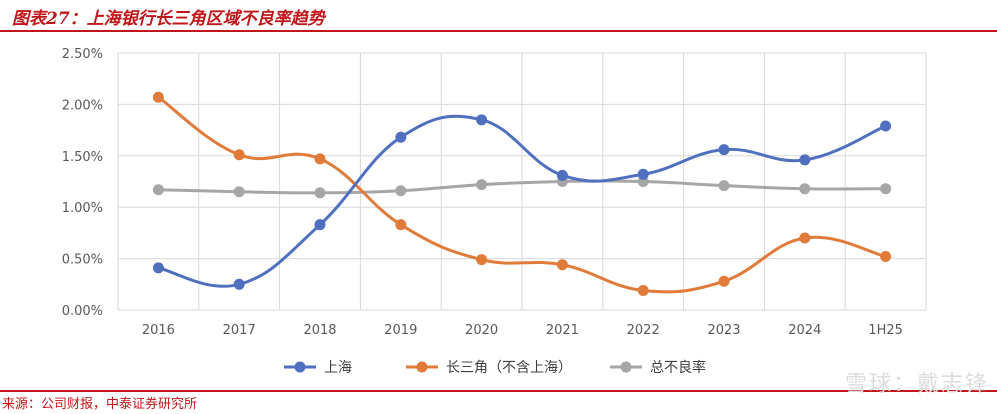 This screenshot has height=414, width=997. What do you see at coordinates (498, 391) in the screenshot?
I see `source-rule` at bounding box center [498, 391].